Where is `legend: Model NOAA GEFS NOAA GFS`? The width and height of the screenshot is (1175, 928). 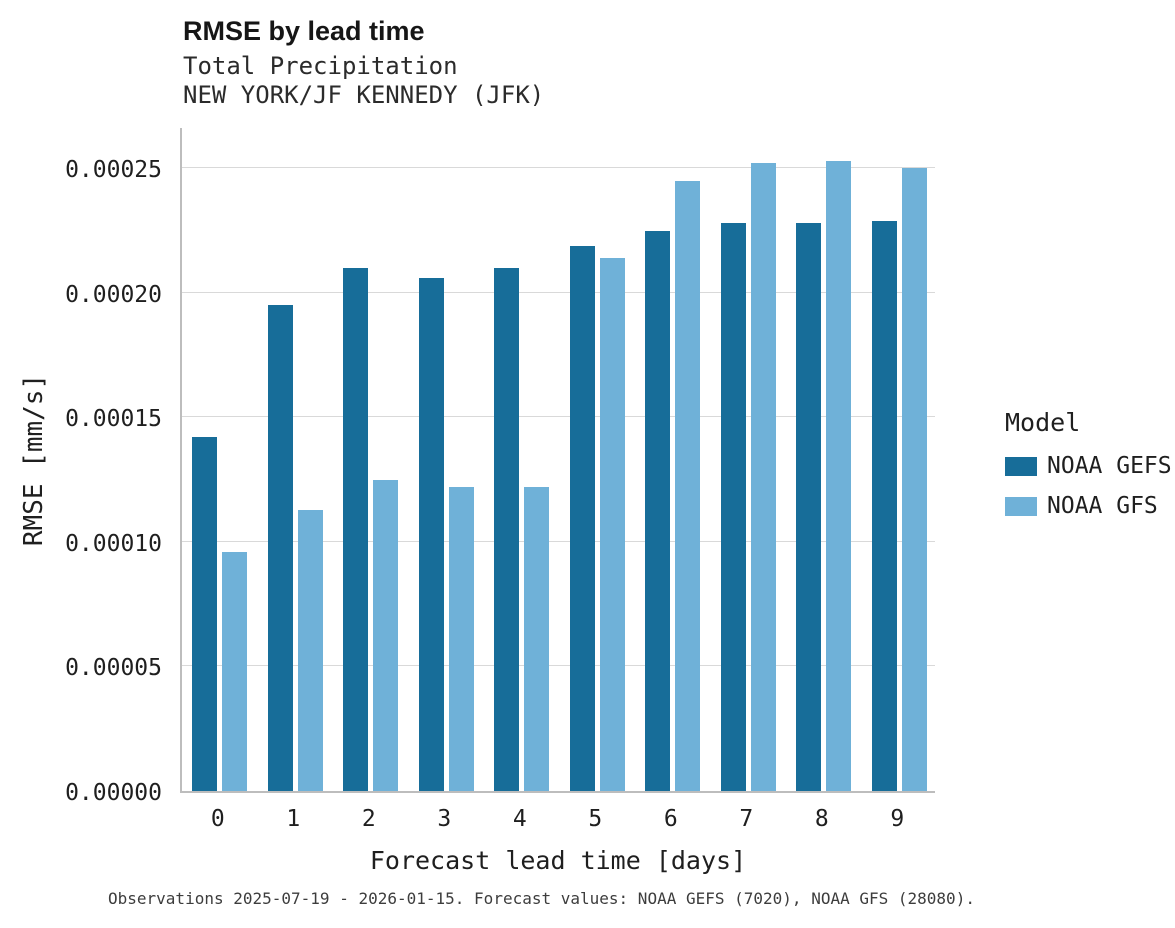
legend: Model NOAA GEFS NOAA GFS is located at coordinates (1088, 470).